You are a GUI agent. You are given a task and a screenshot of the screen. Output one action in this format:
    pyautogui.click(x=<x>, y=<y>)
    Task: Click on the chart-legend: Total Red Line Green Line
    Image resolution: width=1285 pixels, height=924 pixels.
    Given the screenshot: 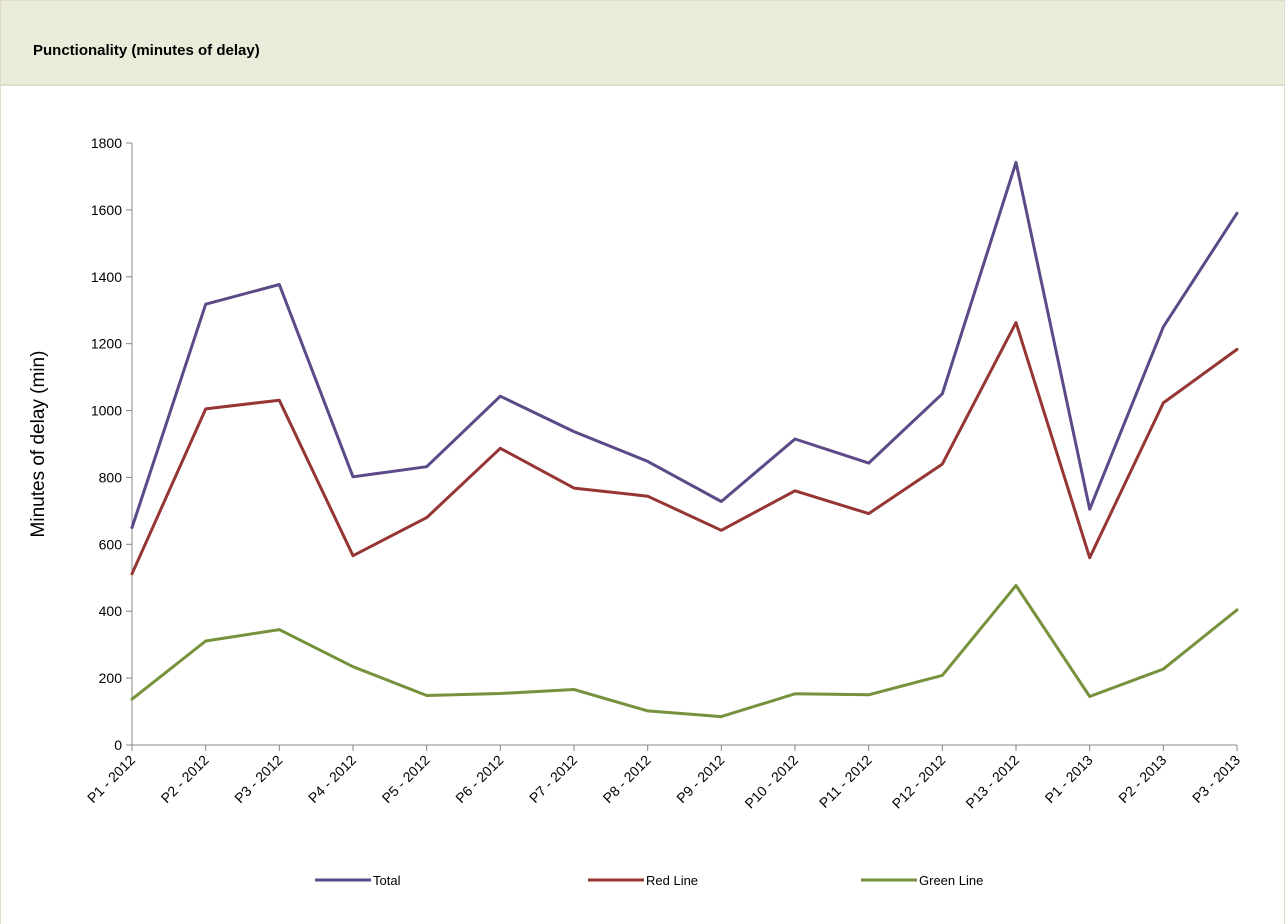 What is the action you would take?
    pyautogui.click(x=649, y=880)
    